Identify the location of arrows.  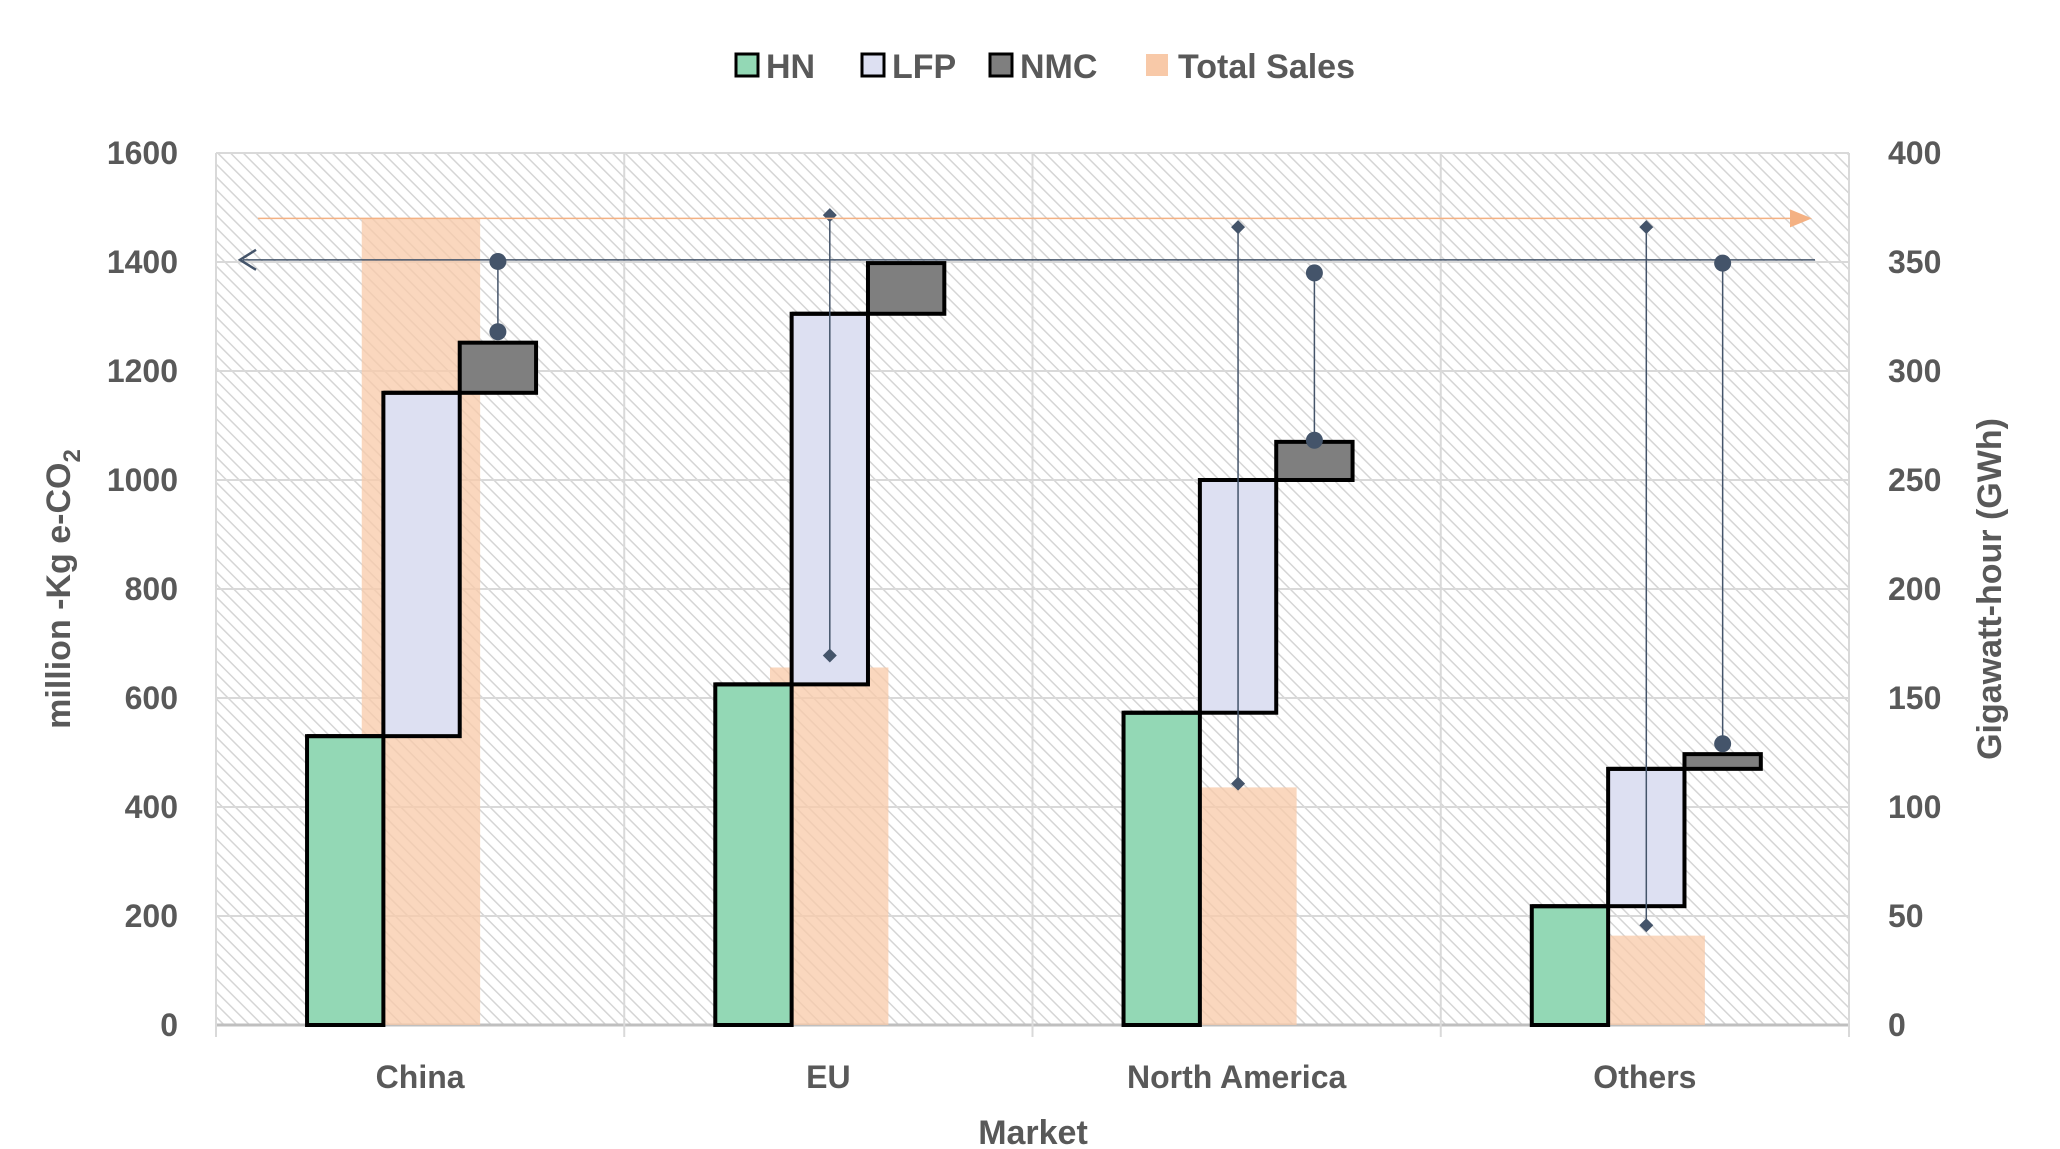
(1026, 240).